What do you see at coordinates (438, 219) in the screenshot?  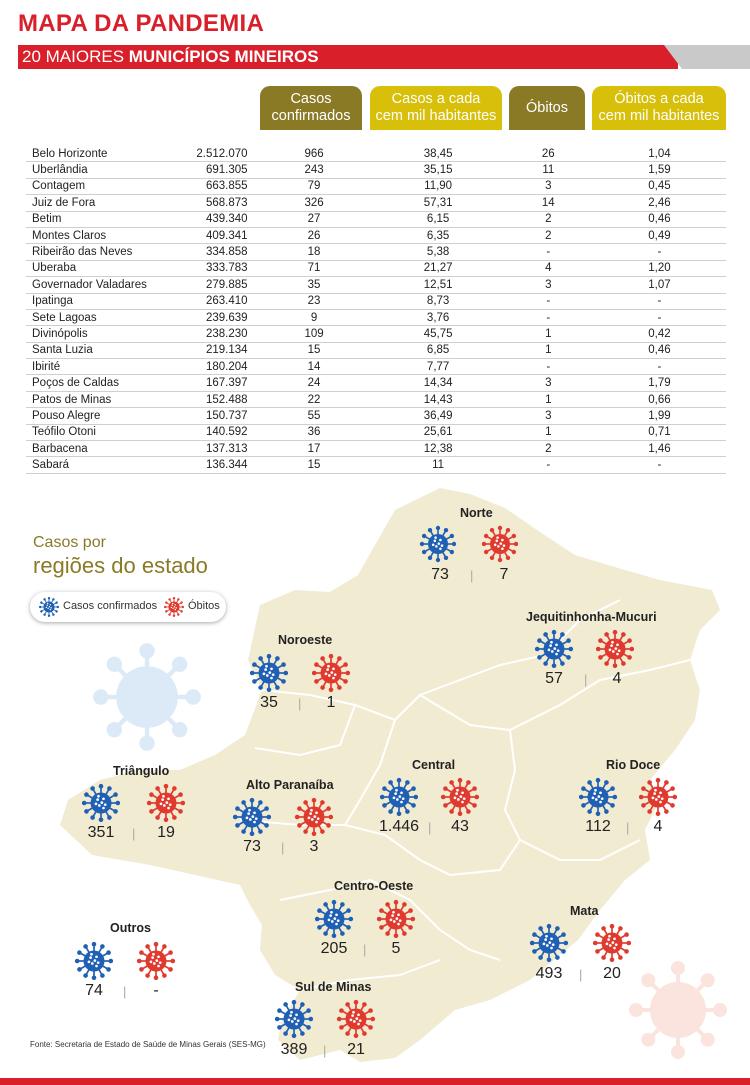 I see `cases-per-100k-value: 6,15` at bounding box center [438, 219].